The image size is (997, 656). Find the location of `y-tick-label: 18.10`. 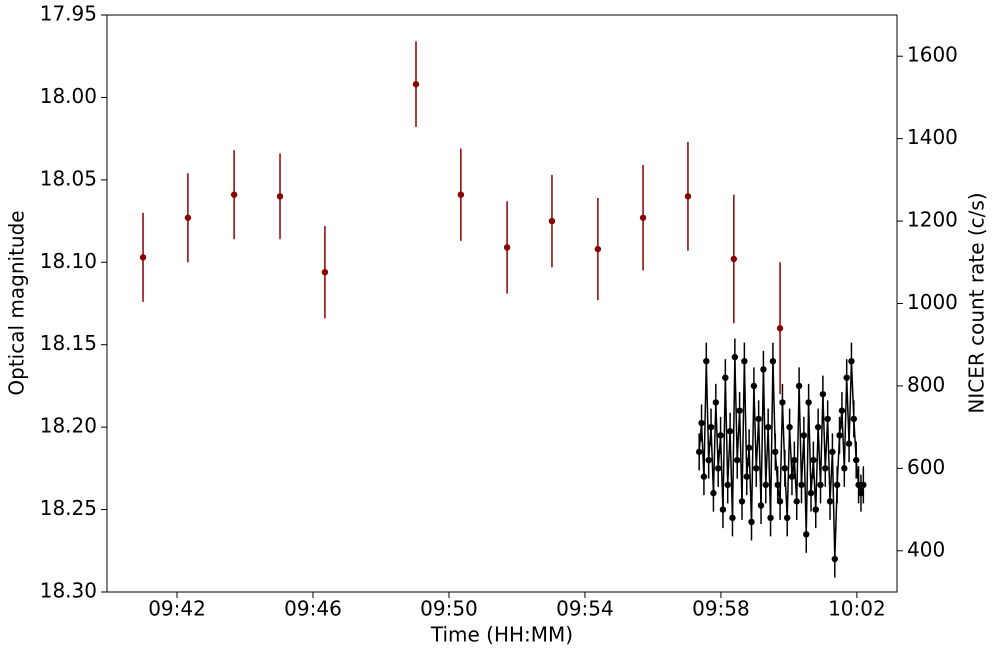

y-tick-label: 18.10 is located at coordinates (68, 261).